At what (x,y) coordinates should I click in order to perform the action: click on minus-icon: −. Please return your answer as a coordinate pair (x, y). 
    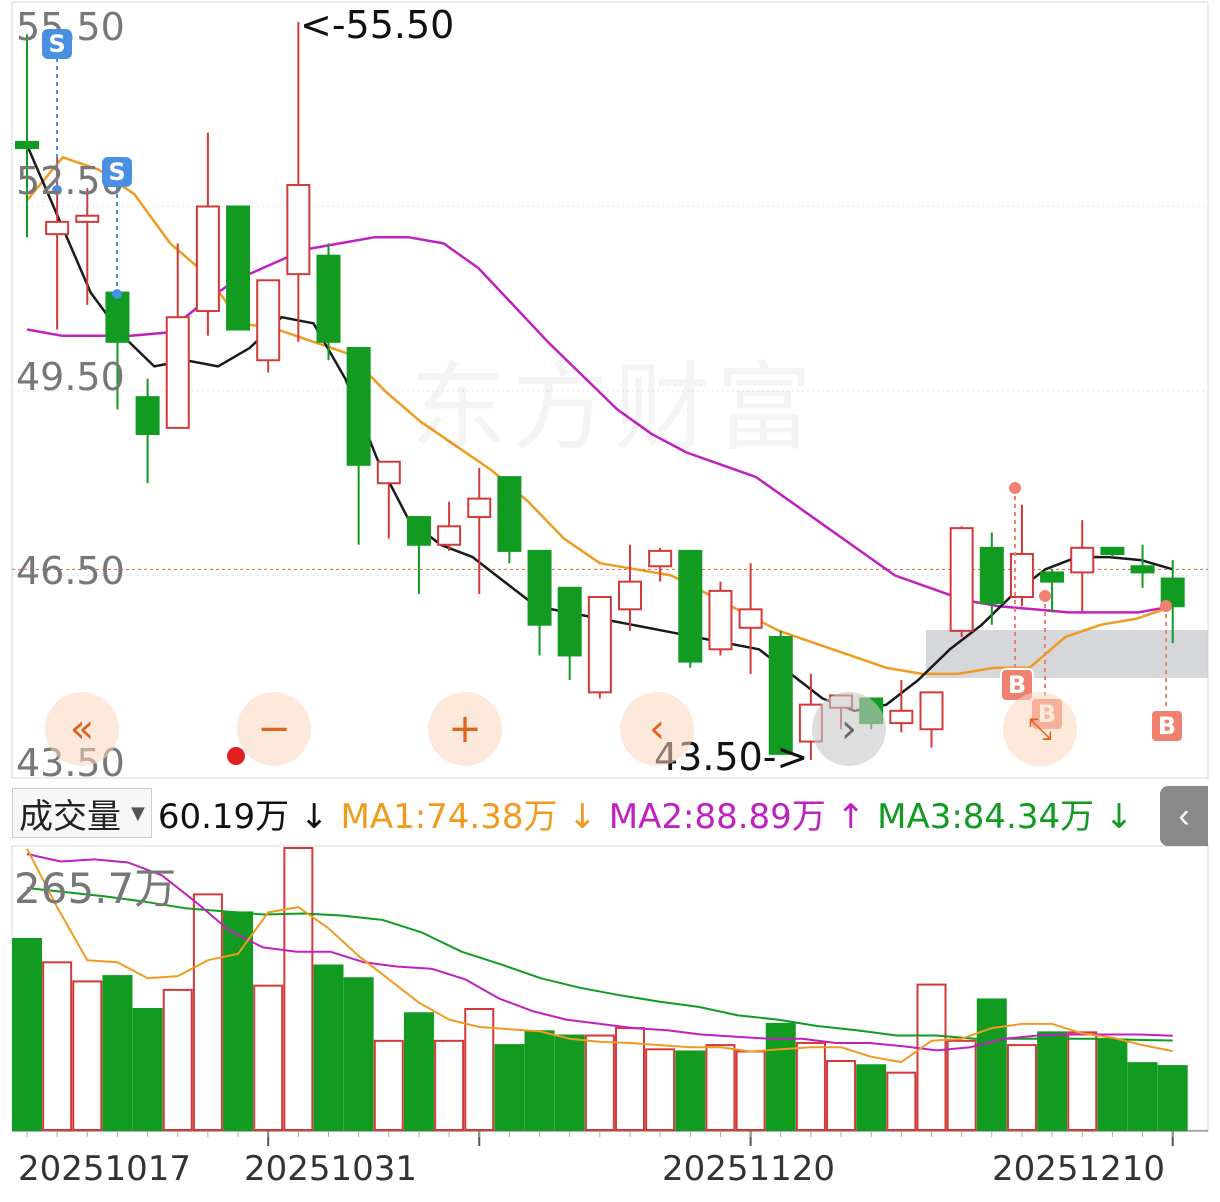
    Looking at the image, I should click on (274, 729).